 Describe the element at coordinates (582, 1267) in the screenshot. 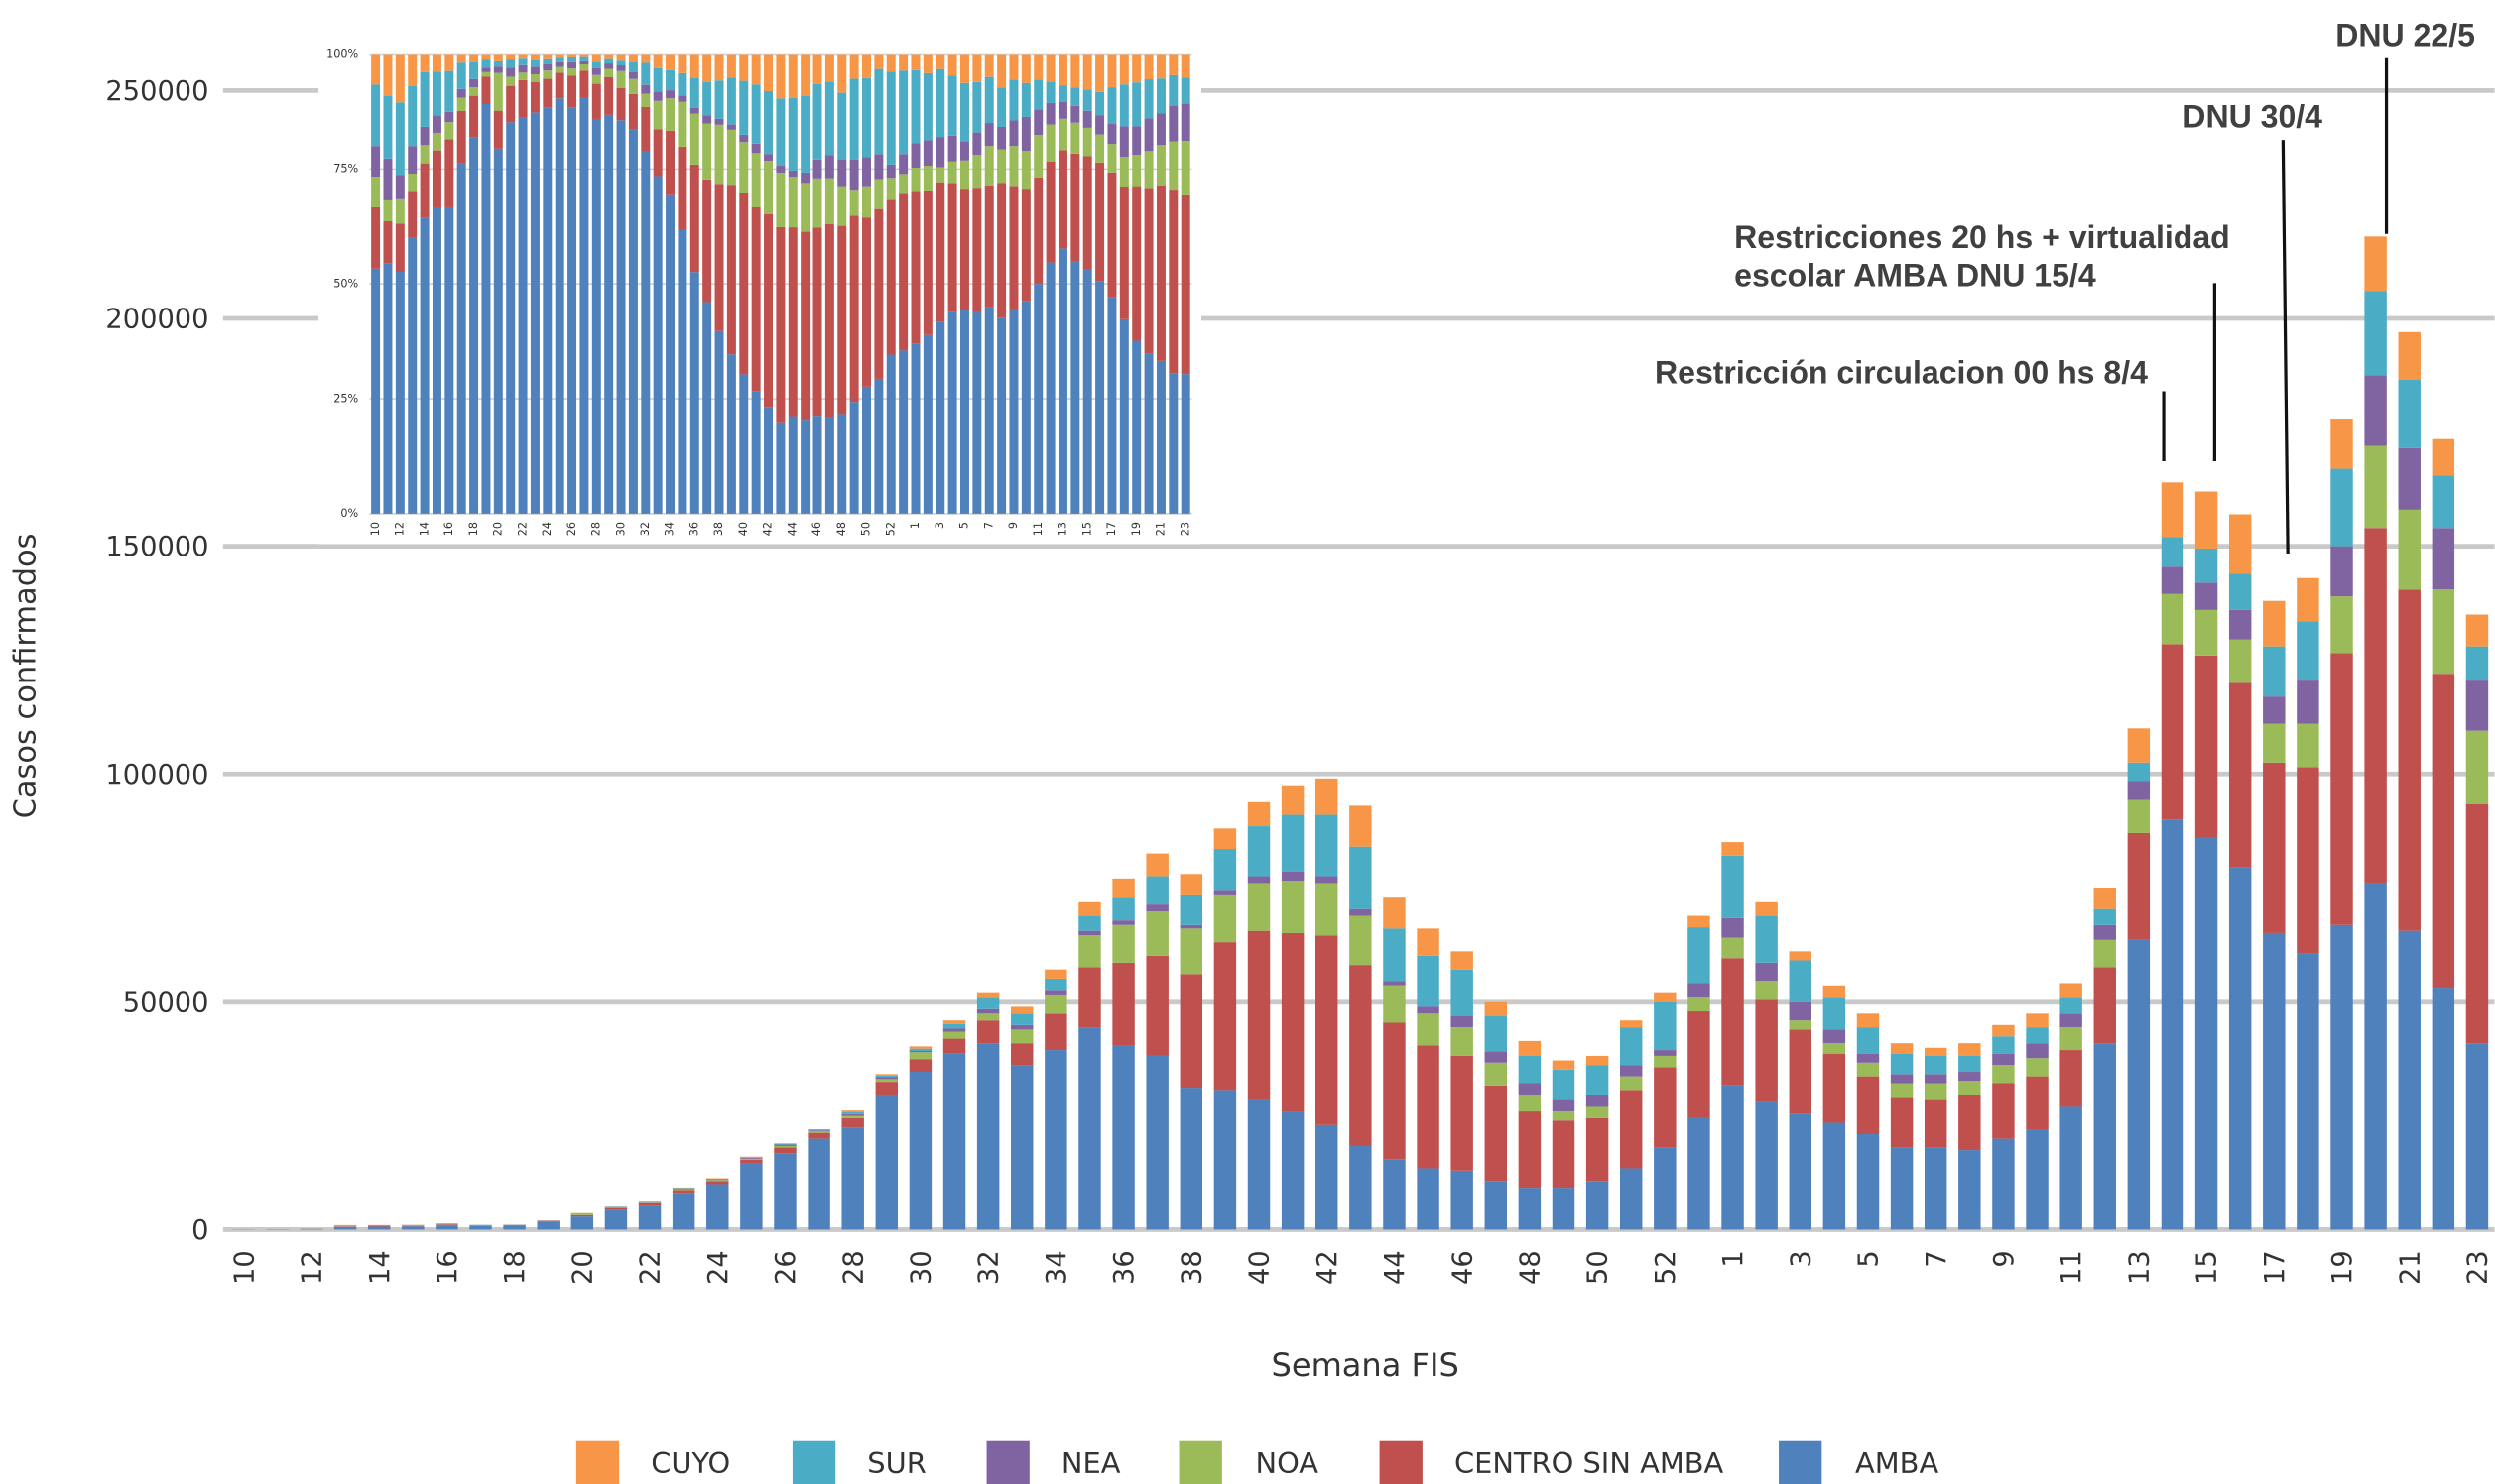

I see `x-tick-label: 20` at that location.